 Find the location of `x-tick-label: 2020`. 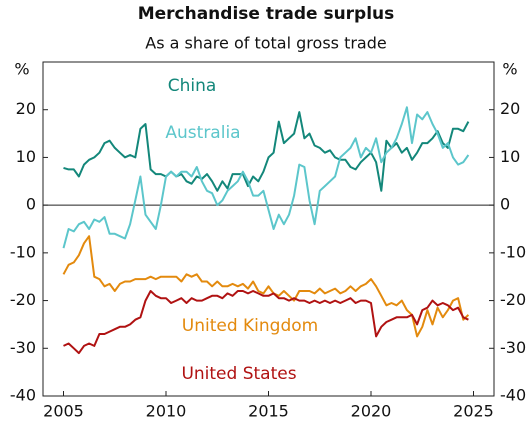

x-tick-label: 2020 is located at coordinates (371, 411).